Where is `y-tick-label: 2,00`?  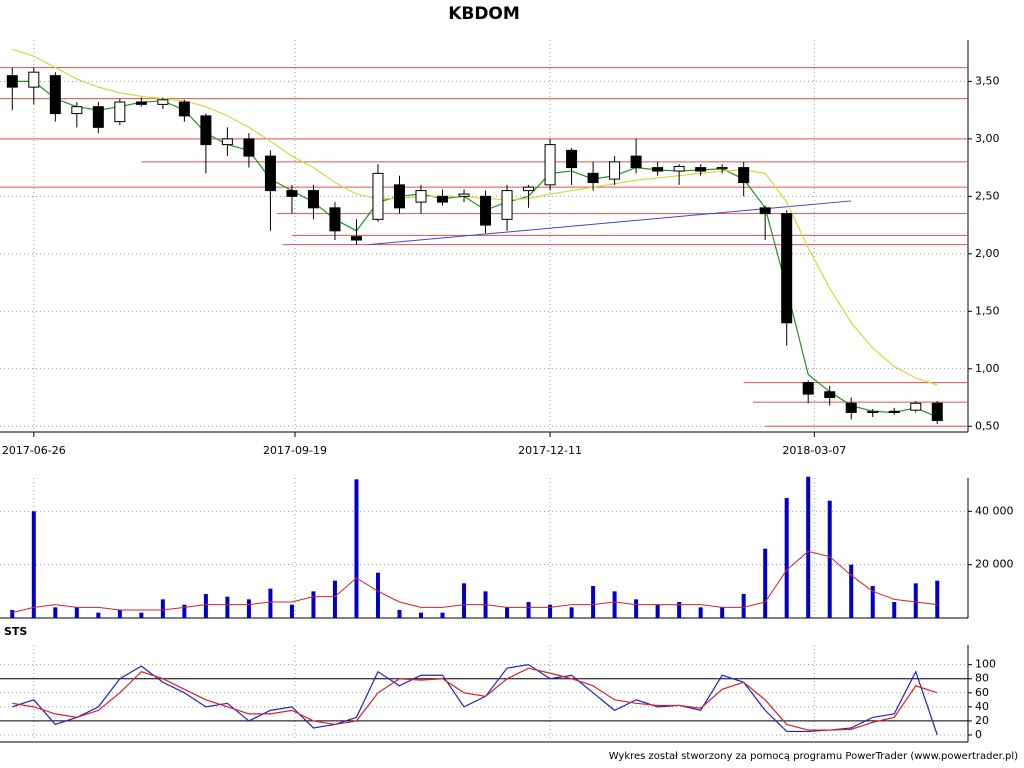
y-tick-label: 2,00 is located at coordinates (987, 253).